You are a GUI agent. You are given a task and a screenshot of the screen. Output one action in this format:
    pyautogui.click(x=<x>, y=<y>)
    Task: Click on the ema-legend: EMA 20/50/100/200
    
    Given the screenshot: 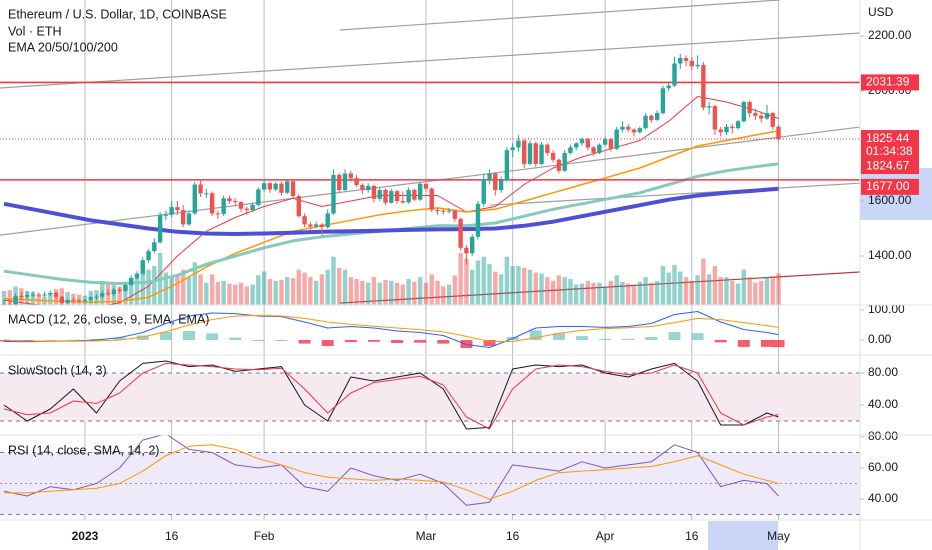 What is the action you would take?
    pyautogui.click(x=63, y=47)
    